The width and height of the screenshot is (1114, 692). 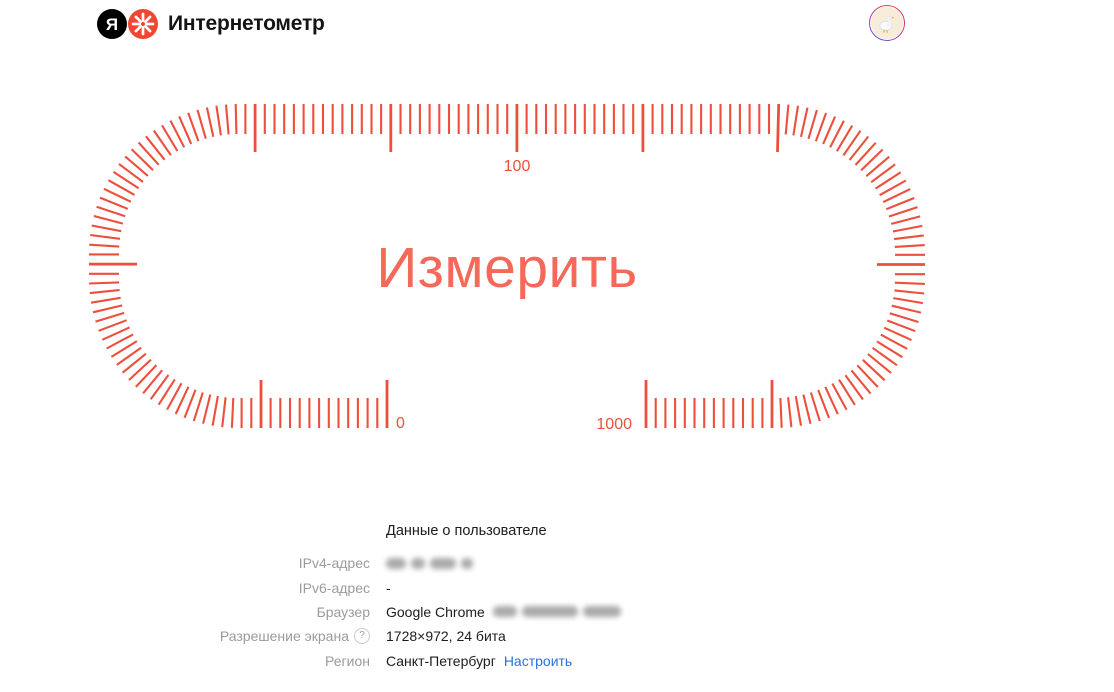 I want to click on user-data-row-ipv4: IPv4-адрес, so click(x=557, y=563).